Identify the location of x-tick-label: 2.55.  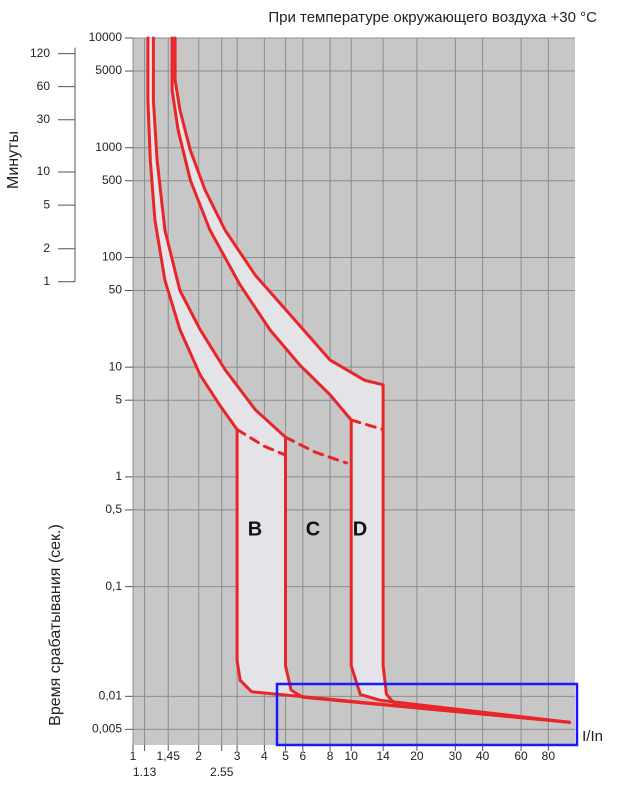
(222, 772).